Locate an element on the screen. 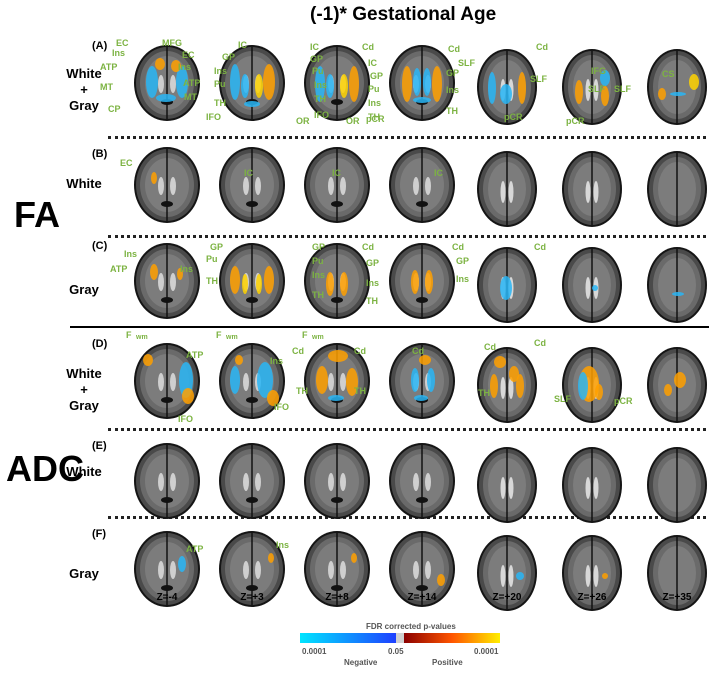  anatomical-label: F is located at coordinates (305, 335).